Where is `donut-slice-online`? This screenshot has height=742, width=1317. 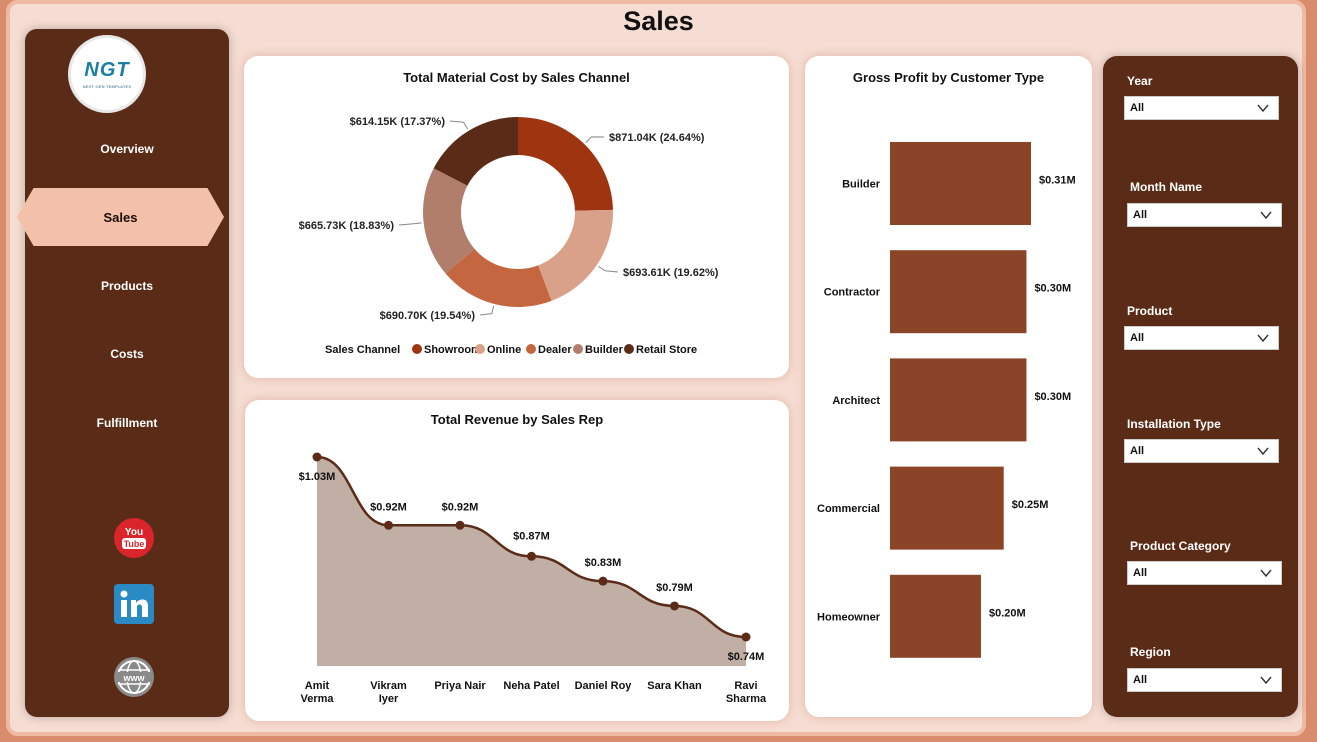 donut-slice-online is located at coordinates (575, 255).